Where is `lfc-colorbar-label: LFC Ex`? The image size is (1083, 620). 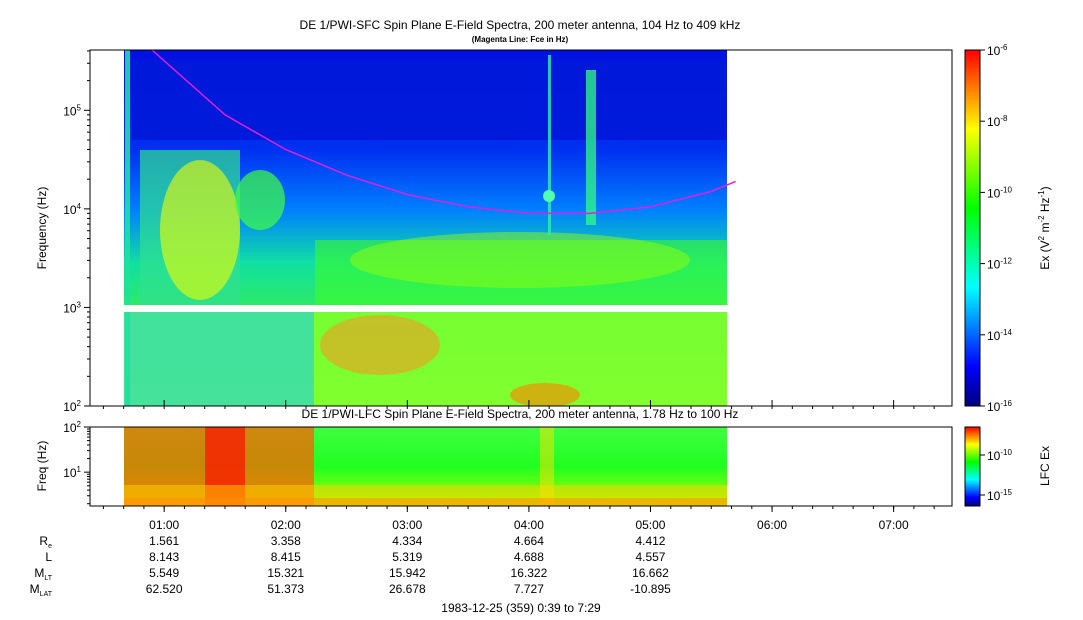 lfc-colorbar-label: LFC Ex is located at coordinates (1045, 466).